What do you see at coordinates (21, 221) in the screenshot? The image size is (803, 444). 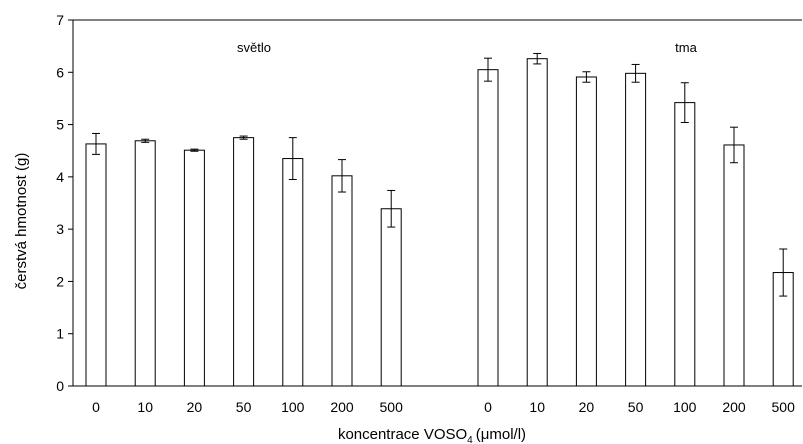 I see `y-axis-title: čerstvá hmotnost (g)` at bounding box center [21, 221].